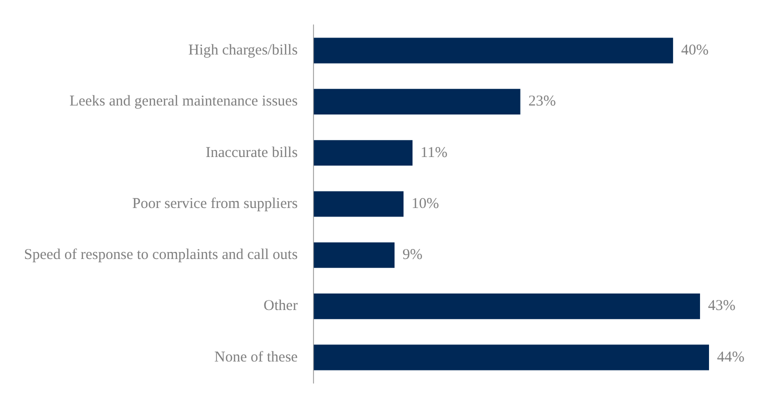 This screenshot has width=774, height=408. I want to click on data-label: 23%, so click(542, 102).